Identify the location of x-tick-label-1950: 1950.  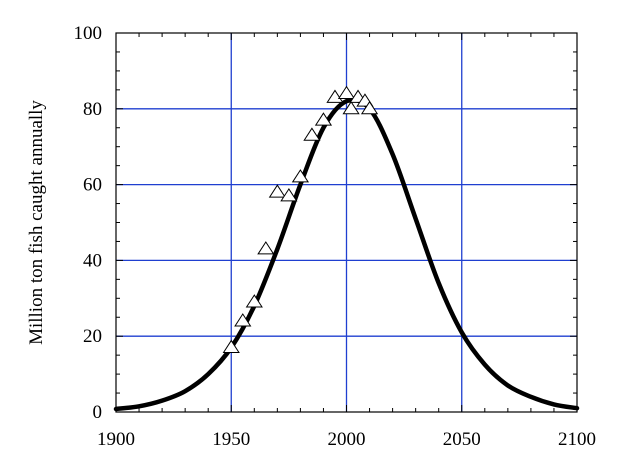
(231, 439).